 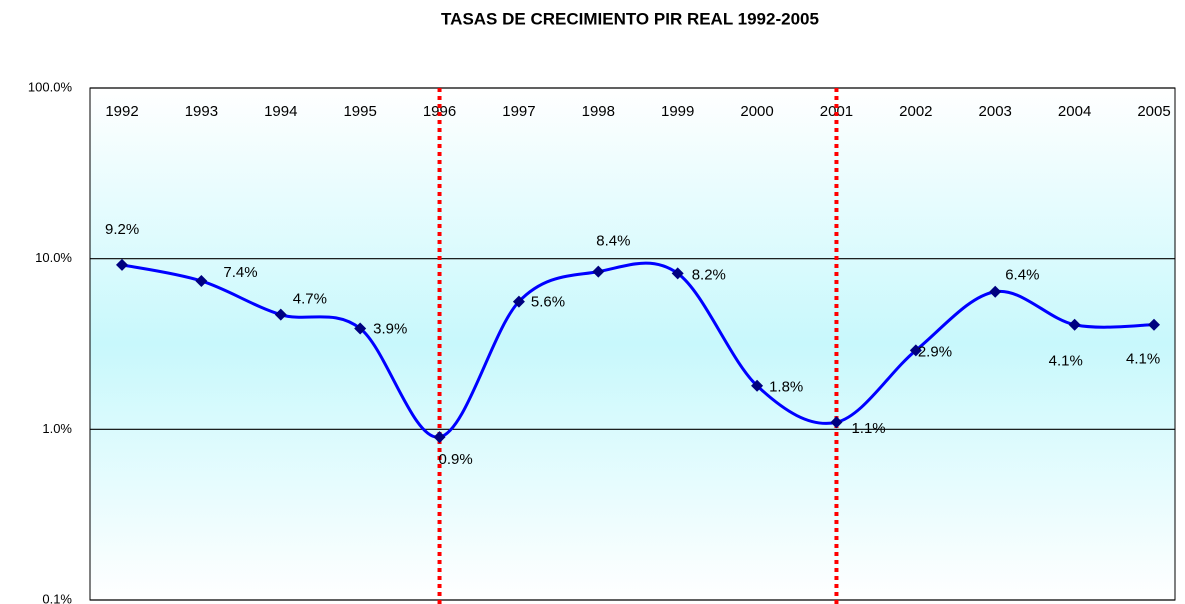 I want to click on data-label: 8.2%, so click(x=709, y=274).